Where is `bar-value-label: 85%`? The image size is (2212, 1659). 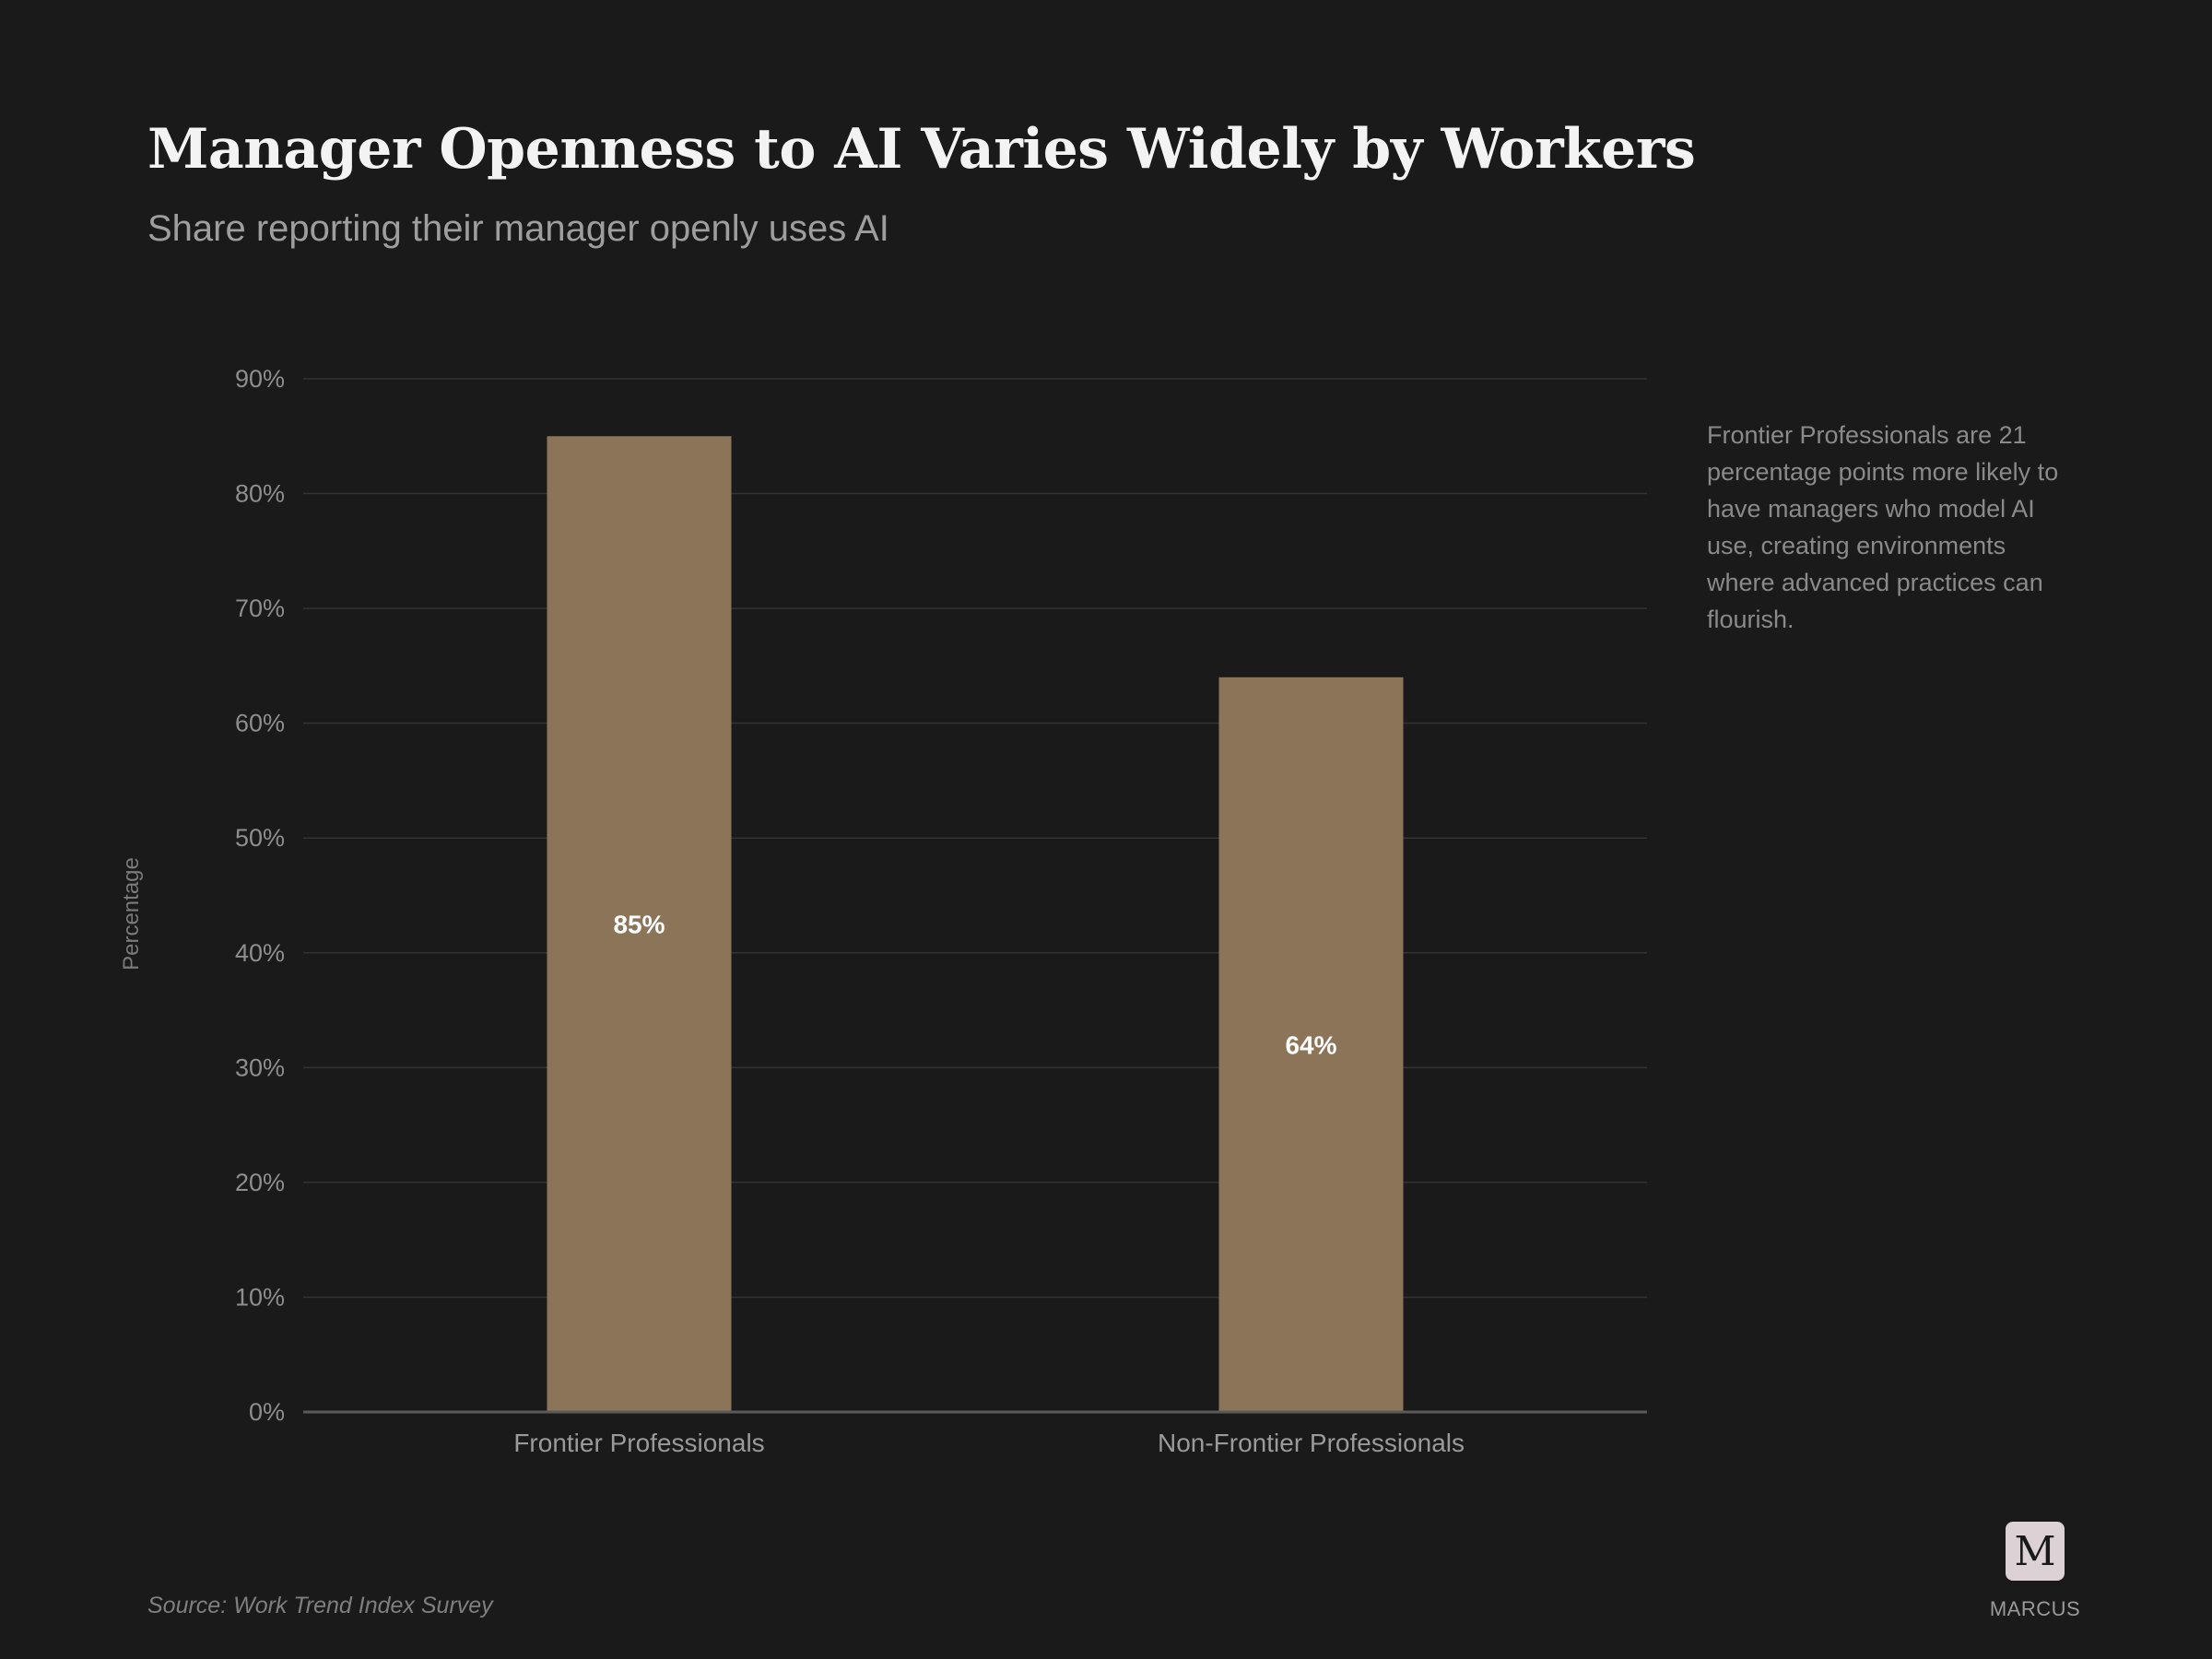 bar-value-label: 85% is located at coordinates (639, 925).